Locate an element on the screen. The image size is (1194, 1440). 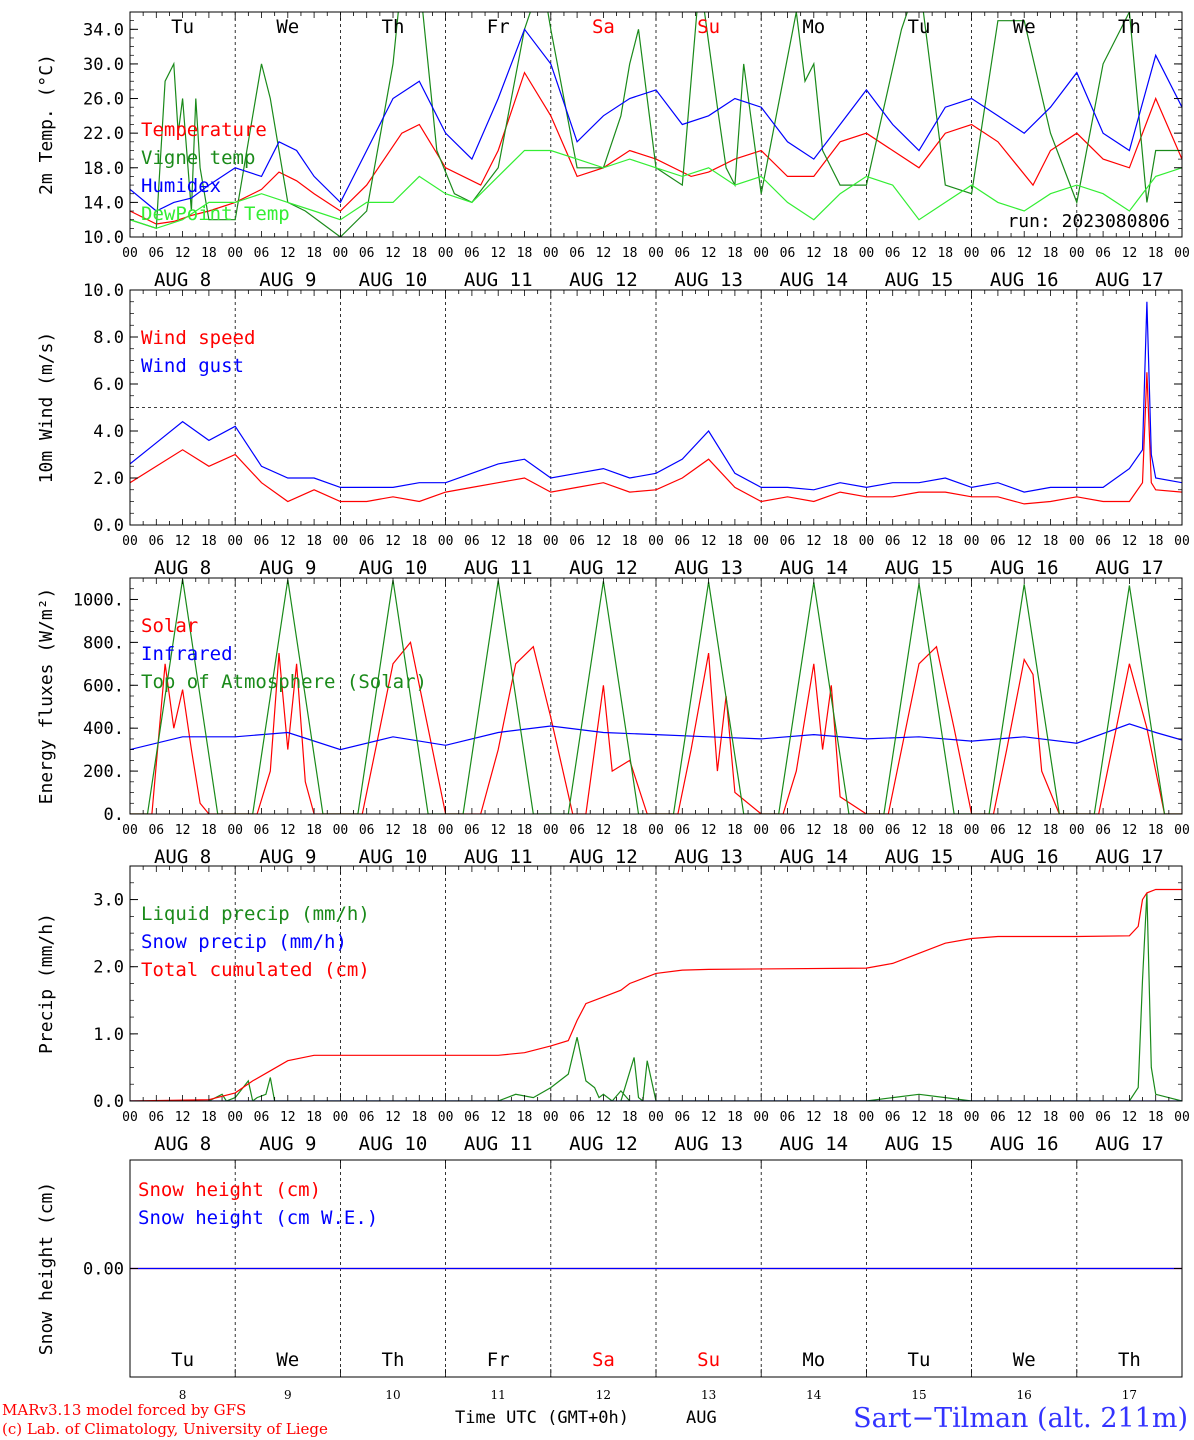
weekday-label: Sa is located at coordinates (603, 27).